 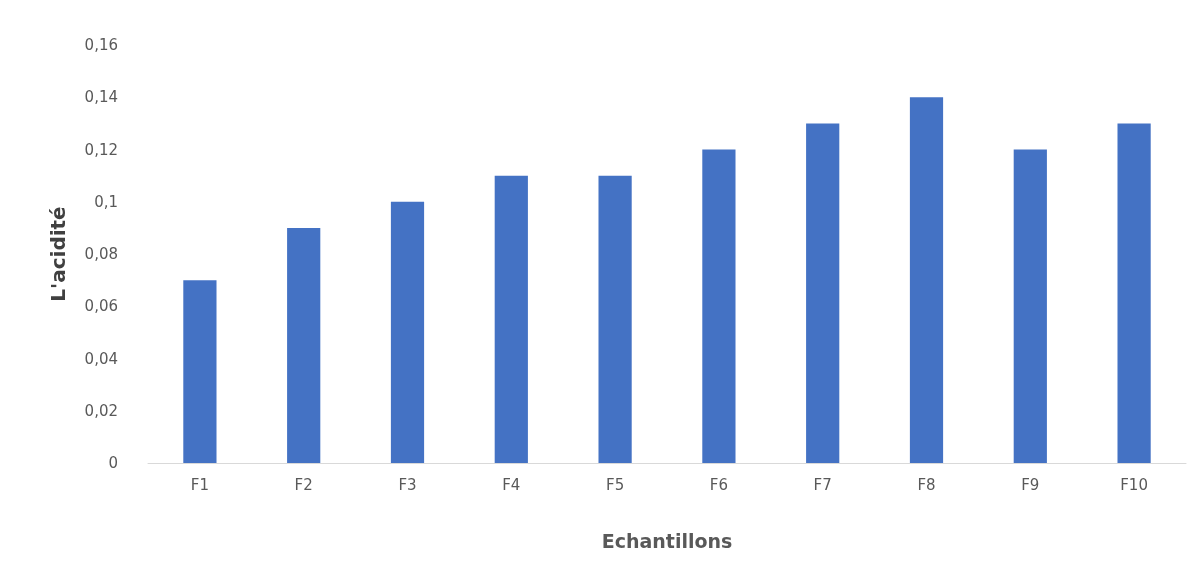 What do you see at coordinates (926, 484) in the screenshot?
I see `x-tick-label: F8` at bounding box center [926, 484].